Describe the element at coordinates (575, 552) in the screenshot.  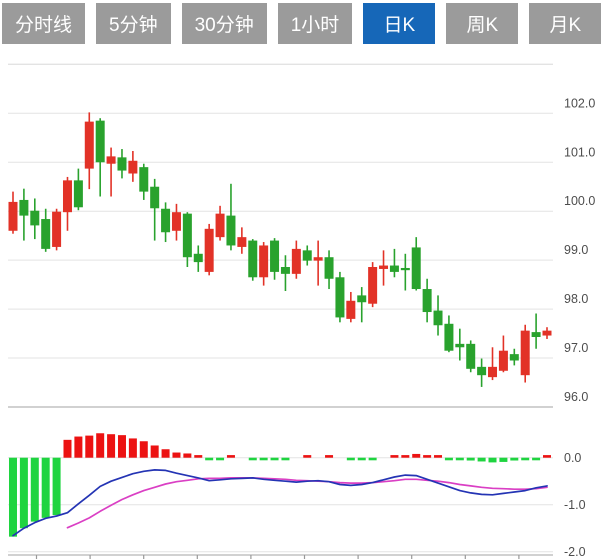
I see `sub-y-axis-label: -2.0` at that location.